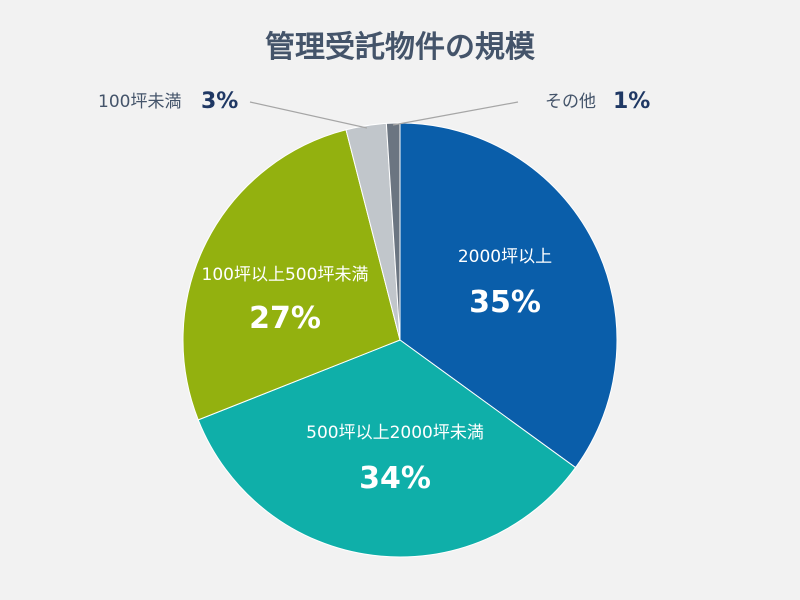 The image size is (800, 600). Describe the element at coordinates (505, 257) in the screenshot. I see `slice-label-1: 2000坪以上` at that location.